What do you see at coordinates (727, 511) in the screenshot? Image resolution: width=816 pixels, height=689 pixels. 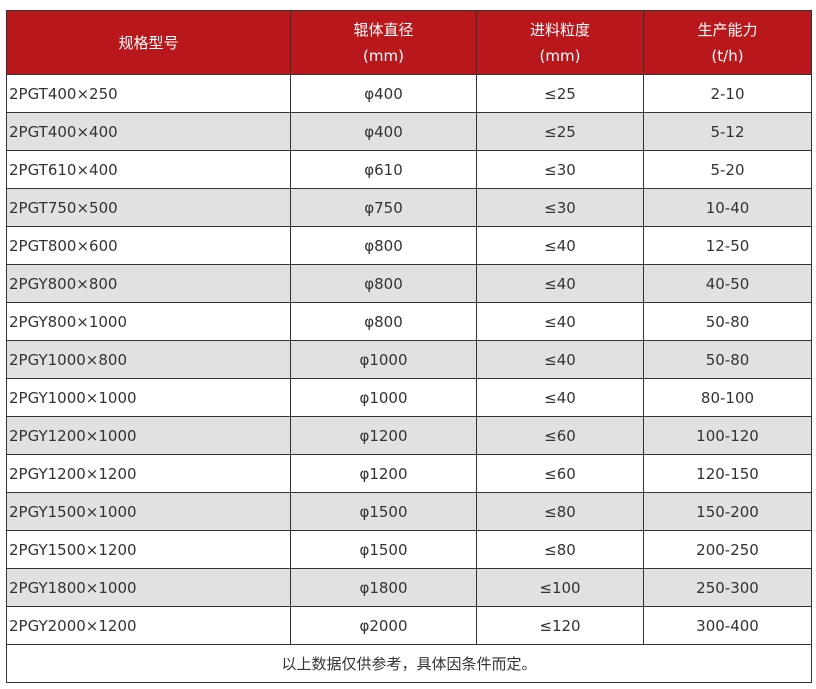 I see `cell-capacity: 150-200` at bounding box center [727, 511].